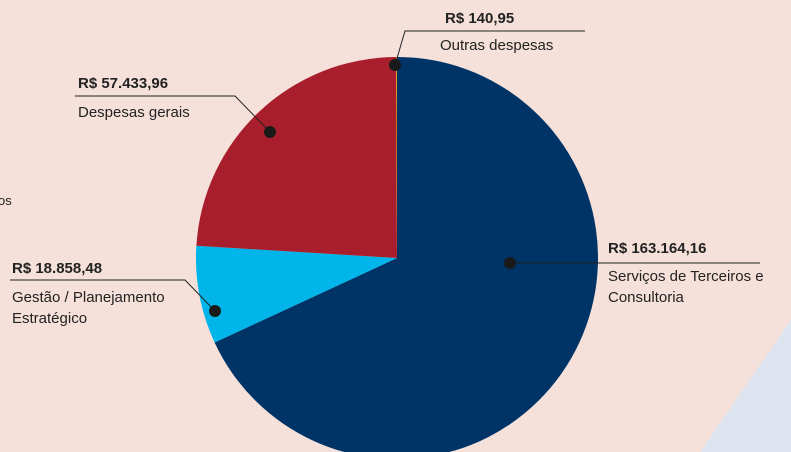 The image size is (791, 452). What do you see at coordinates (745, 386) in the screenshot?
I see `decoration` at bounding box center [745, 386].